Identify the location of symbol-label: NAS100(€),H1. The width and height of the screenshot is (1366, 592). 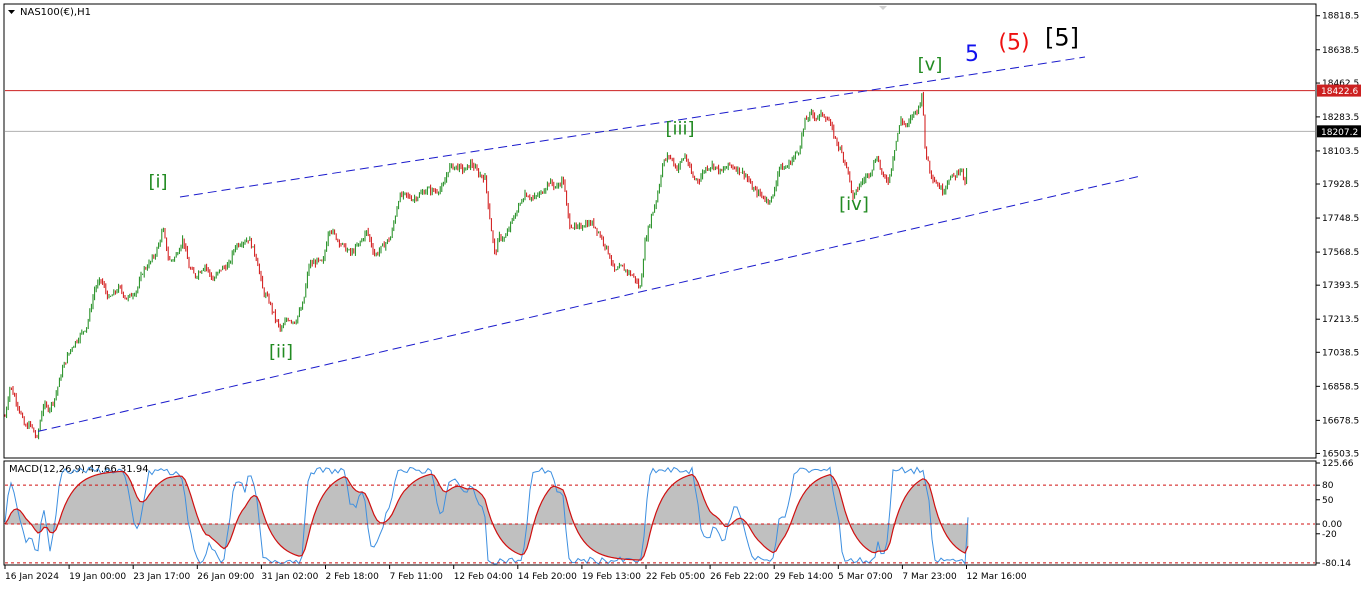
(55, 12).